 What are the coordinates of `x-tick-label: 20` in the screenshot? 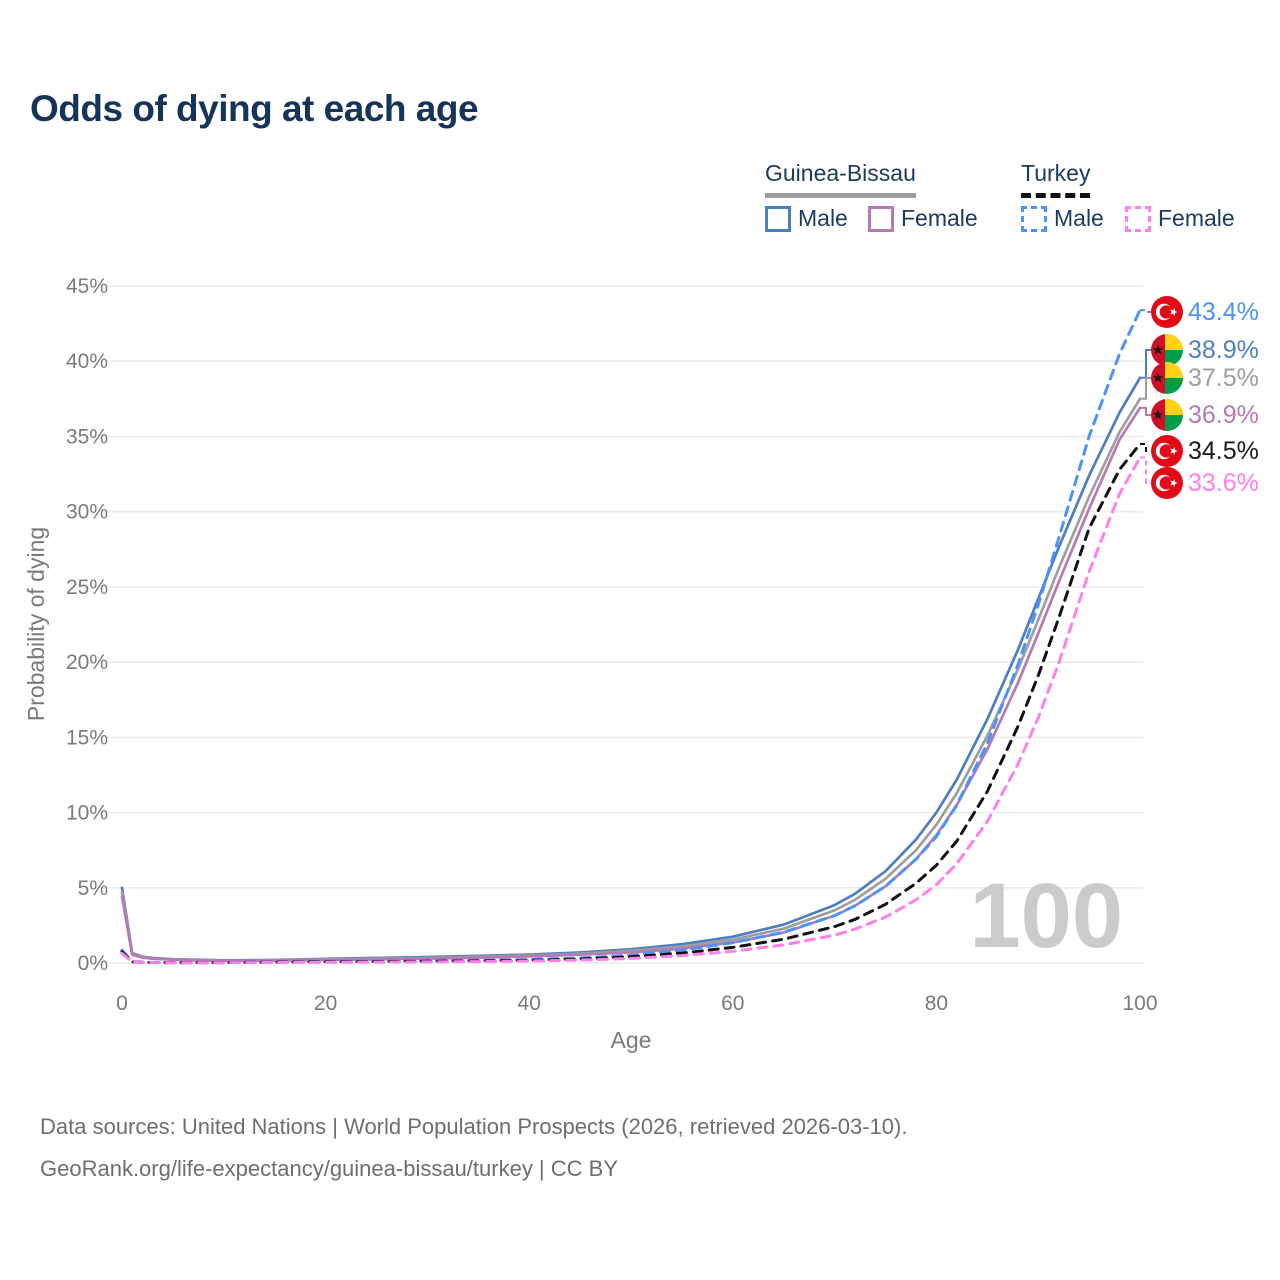 It's located at (325, 1003).